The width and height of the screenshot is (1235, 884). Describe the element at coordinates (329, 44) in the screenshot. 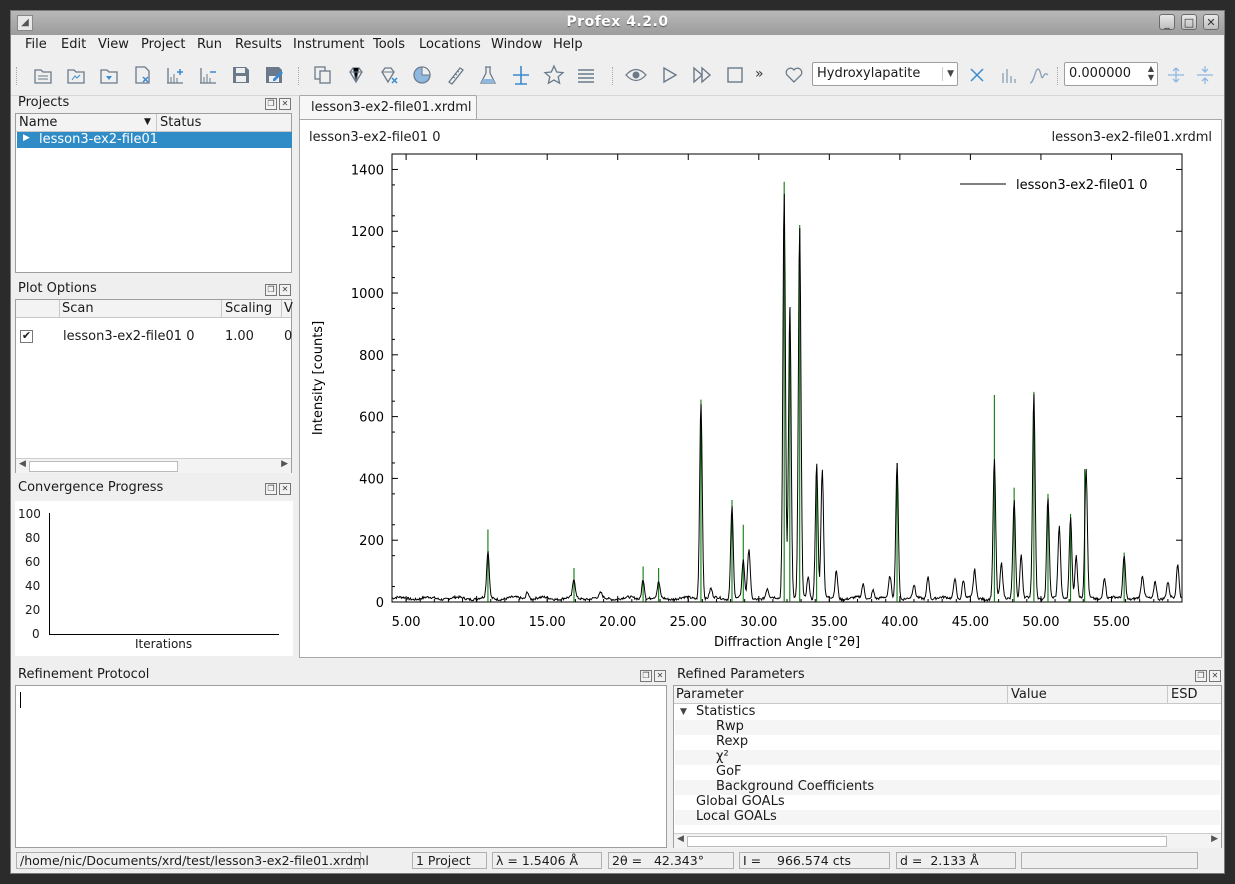

I see `menu-instrument: Instrument` at that location.